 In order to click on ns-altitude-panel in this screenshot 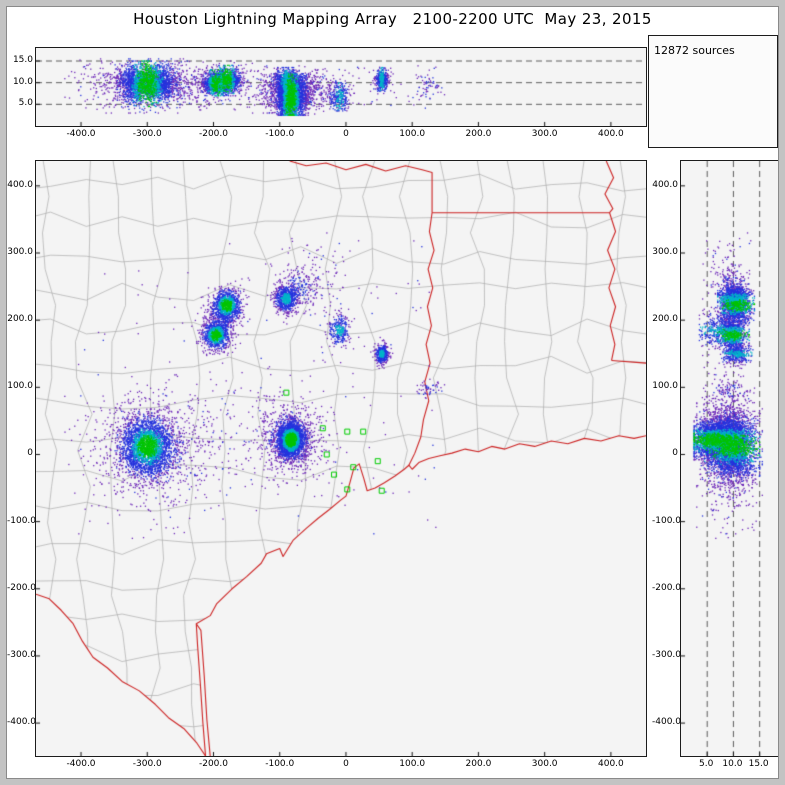, I will do `click(729, 458)`.